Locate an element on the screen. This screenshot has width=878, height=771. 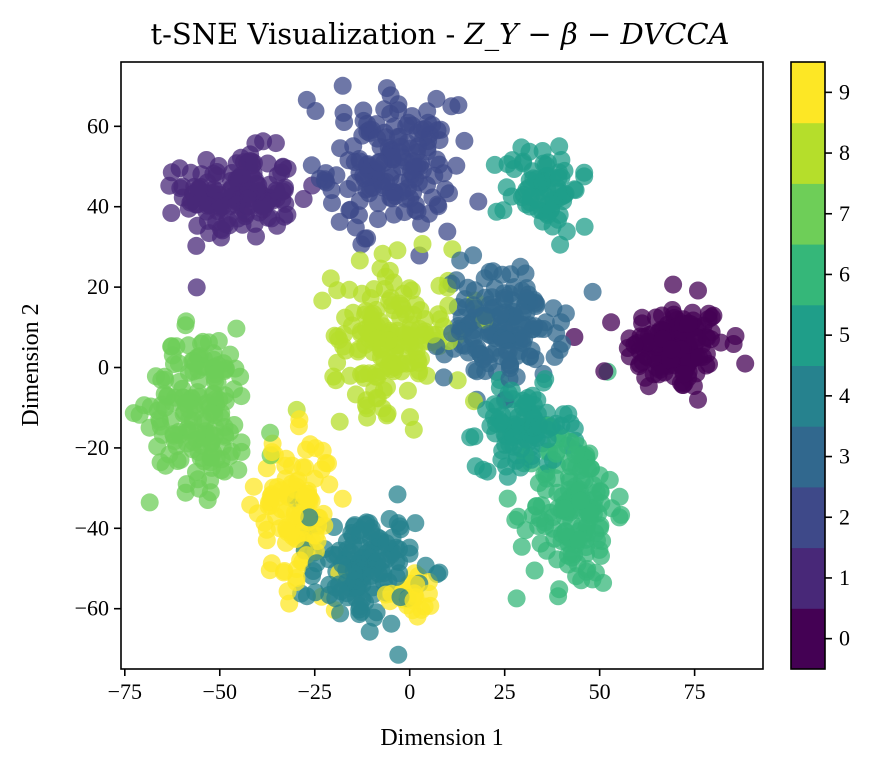
colorbar is located at coordinates (808, 366).